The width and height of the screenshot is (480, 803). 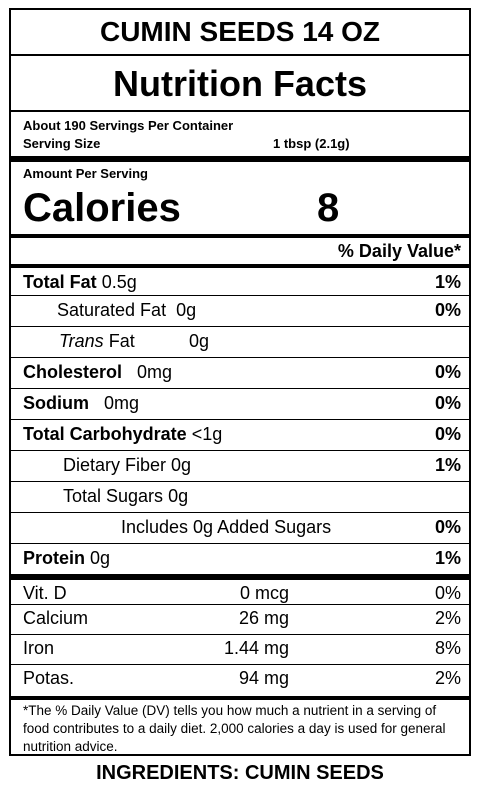 I want to click on nutrient-row-dietary-fiber: Dietary Fiber 0g 1%, so click(x=240, y=465).